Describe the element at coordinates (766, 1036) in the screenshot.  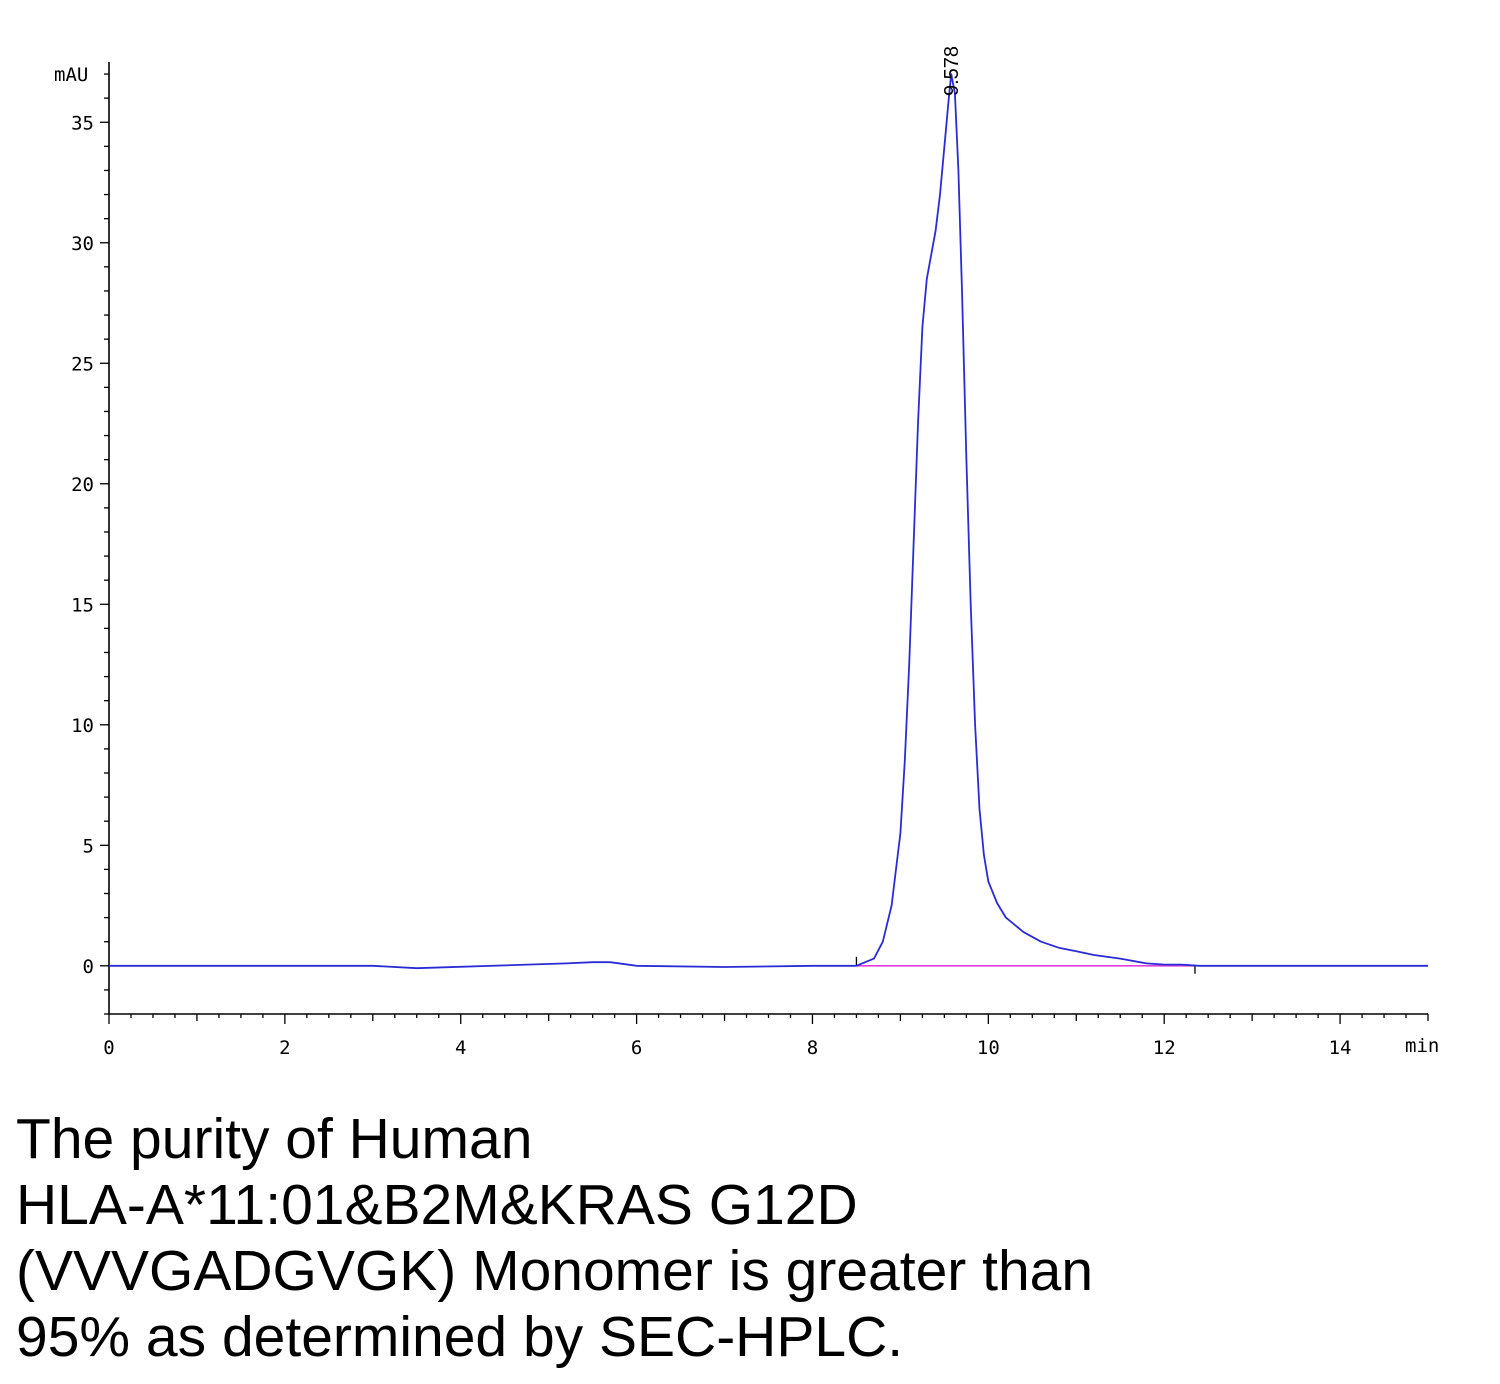
I see `x-axis: 0 2 4 6 8 10 12 14` at that location.